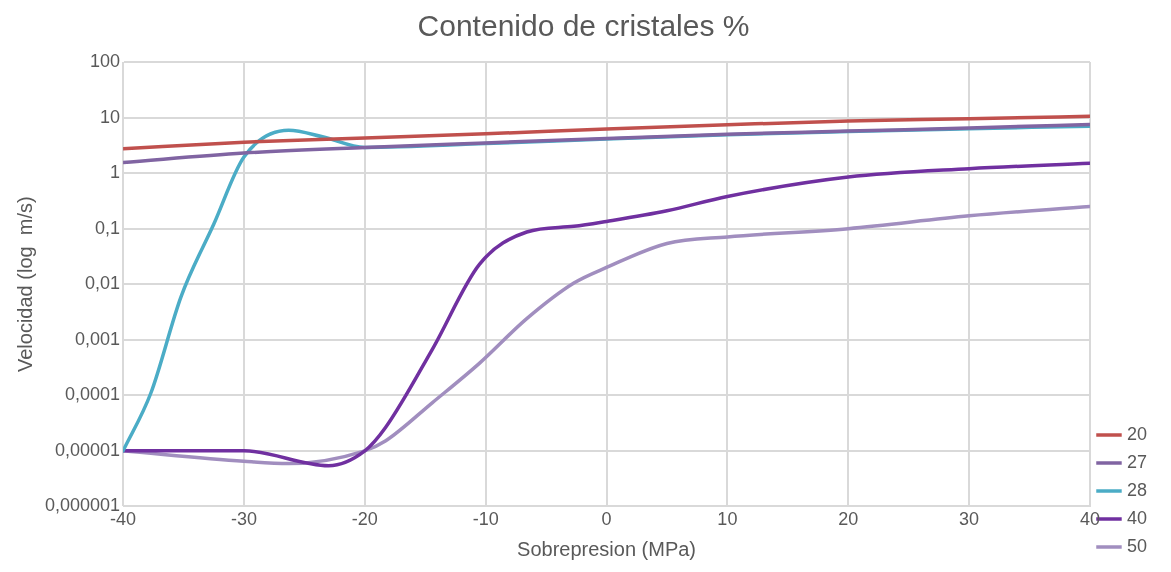 The width and height of the screenshot is (1171, 572). Describe the element at coordinates (88, 449) in the screenshot. I see `y-tick-label: 0,00001` at that location.